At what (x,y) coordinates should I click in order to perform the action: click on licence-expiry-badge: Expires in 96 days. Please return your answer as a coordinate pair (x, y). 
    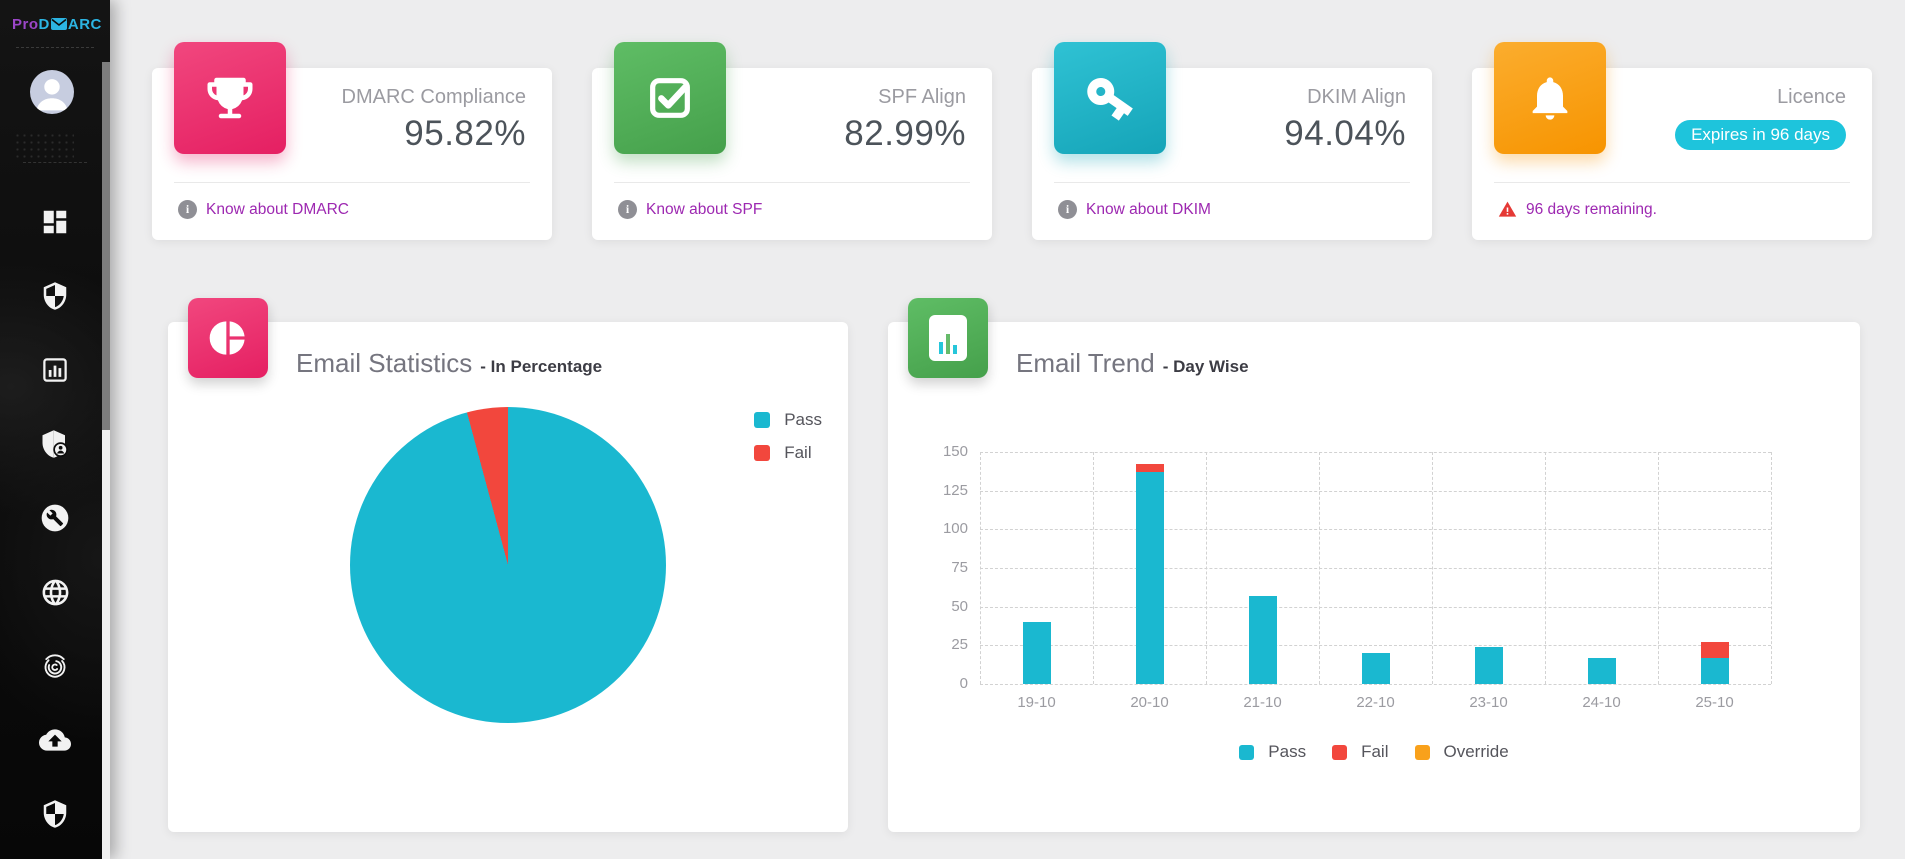
    Looking at the image, I should click on (1760, 135).